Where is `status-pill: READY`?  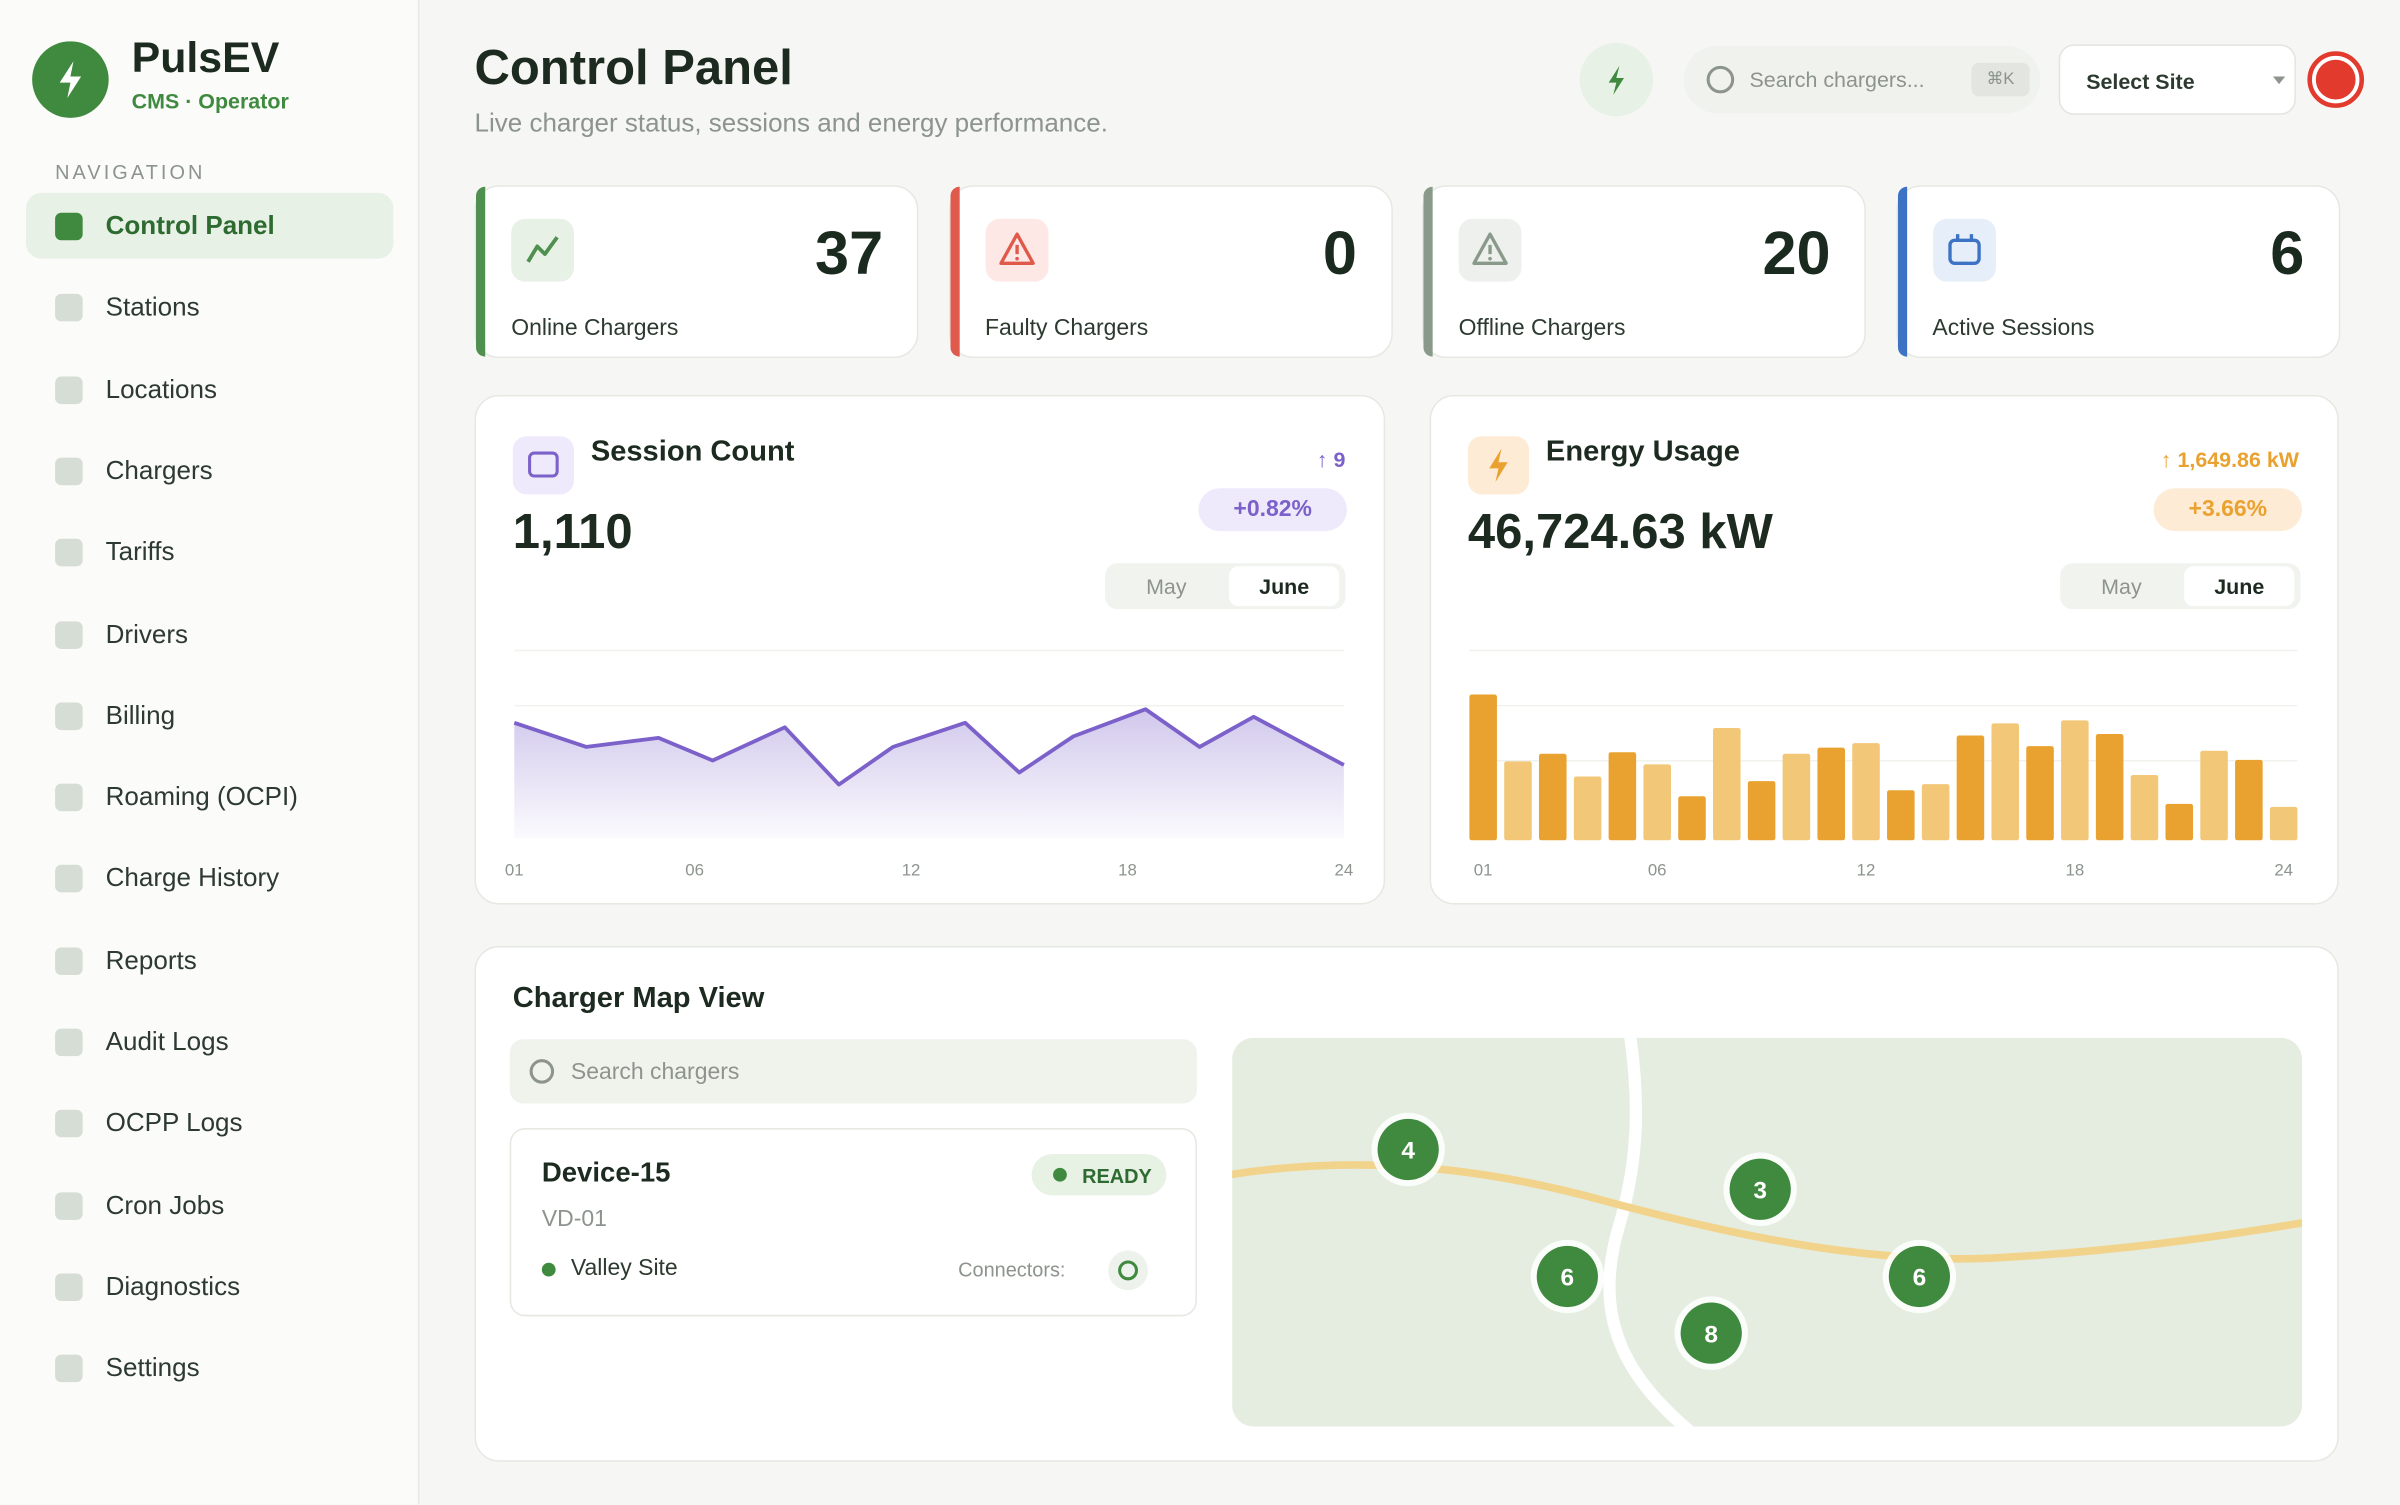
status-pill: READY is located at coordinates (1099, 1175).